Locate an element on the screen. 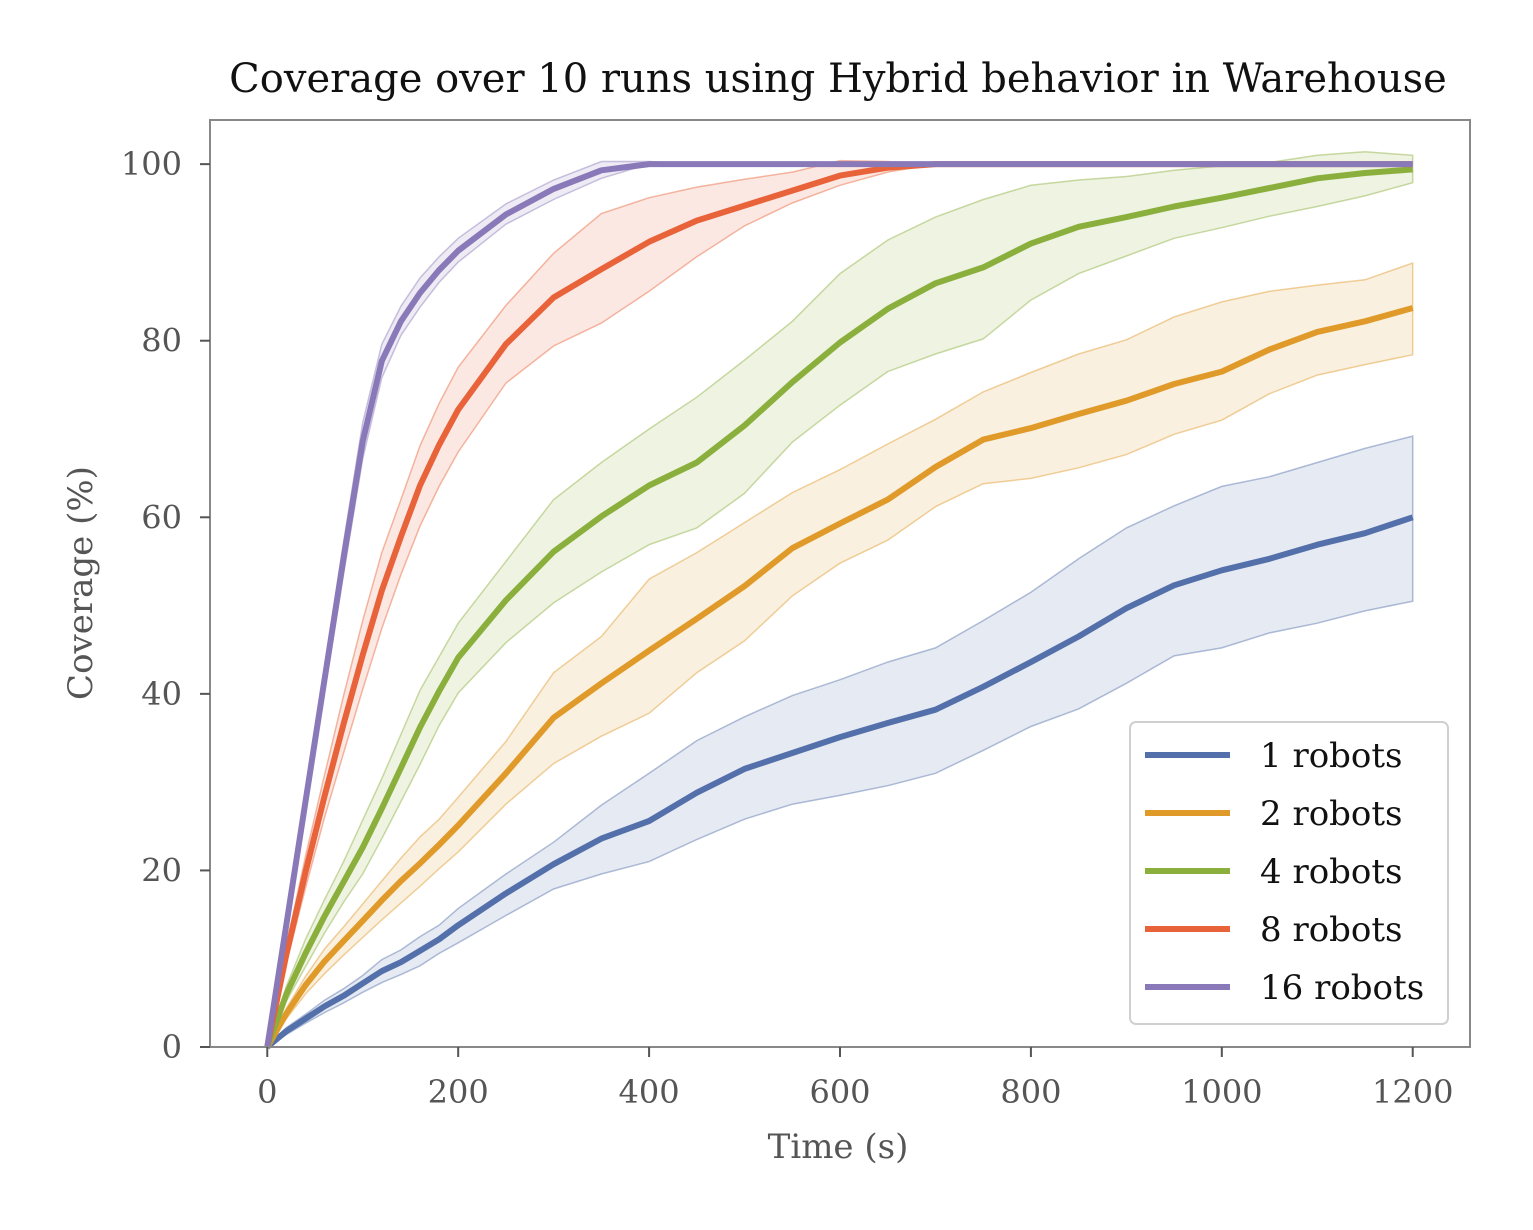 The width and height of the screenshot is (1533, 1230). y-axis-label: Coverage (%) is located at coordinates (81, 583).